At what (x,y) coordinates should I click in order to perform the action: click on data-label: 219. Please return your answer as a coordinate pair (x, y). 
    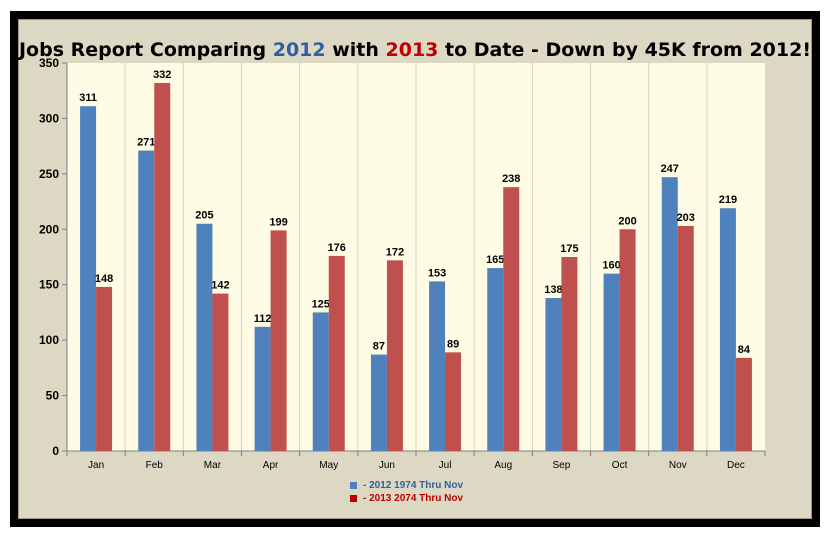
    Looking at the image, I should click on (728, 200).